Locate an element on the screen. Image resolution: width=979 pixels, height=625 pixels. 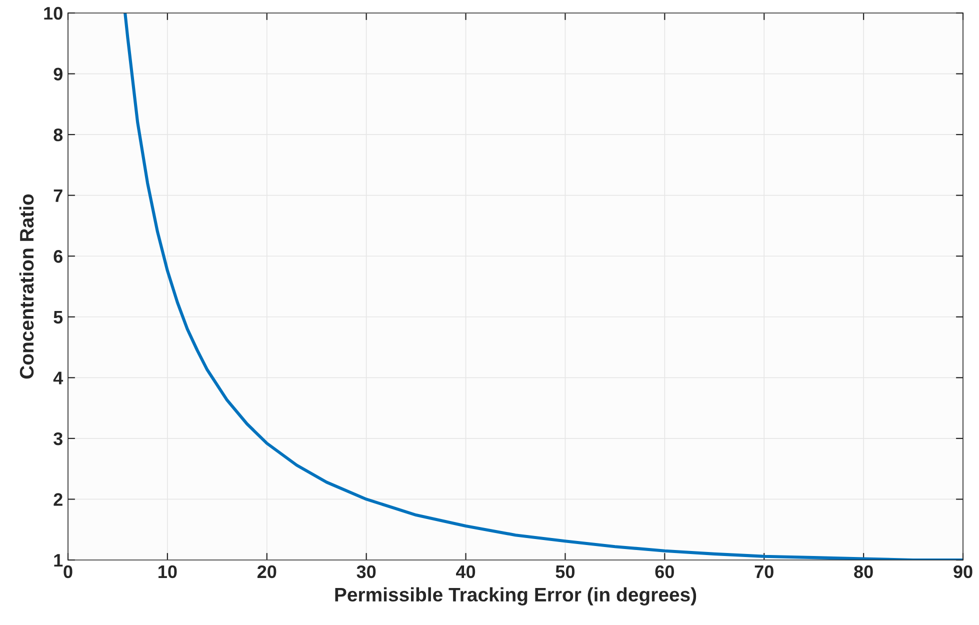
x-tick-label: 0 is located at coordinates (68, 571).